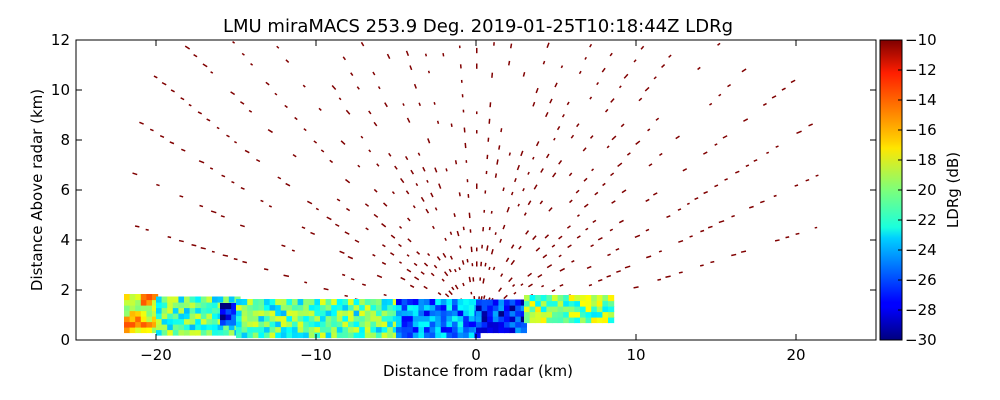 This screenshot has height=400, width=1000. I want to click on y-tick-label: 2, so click(65, 290).